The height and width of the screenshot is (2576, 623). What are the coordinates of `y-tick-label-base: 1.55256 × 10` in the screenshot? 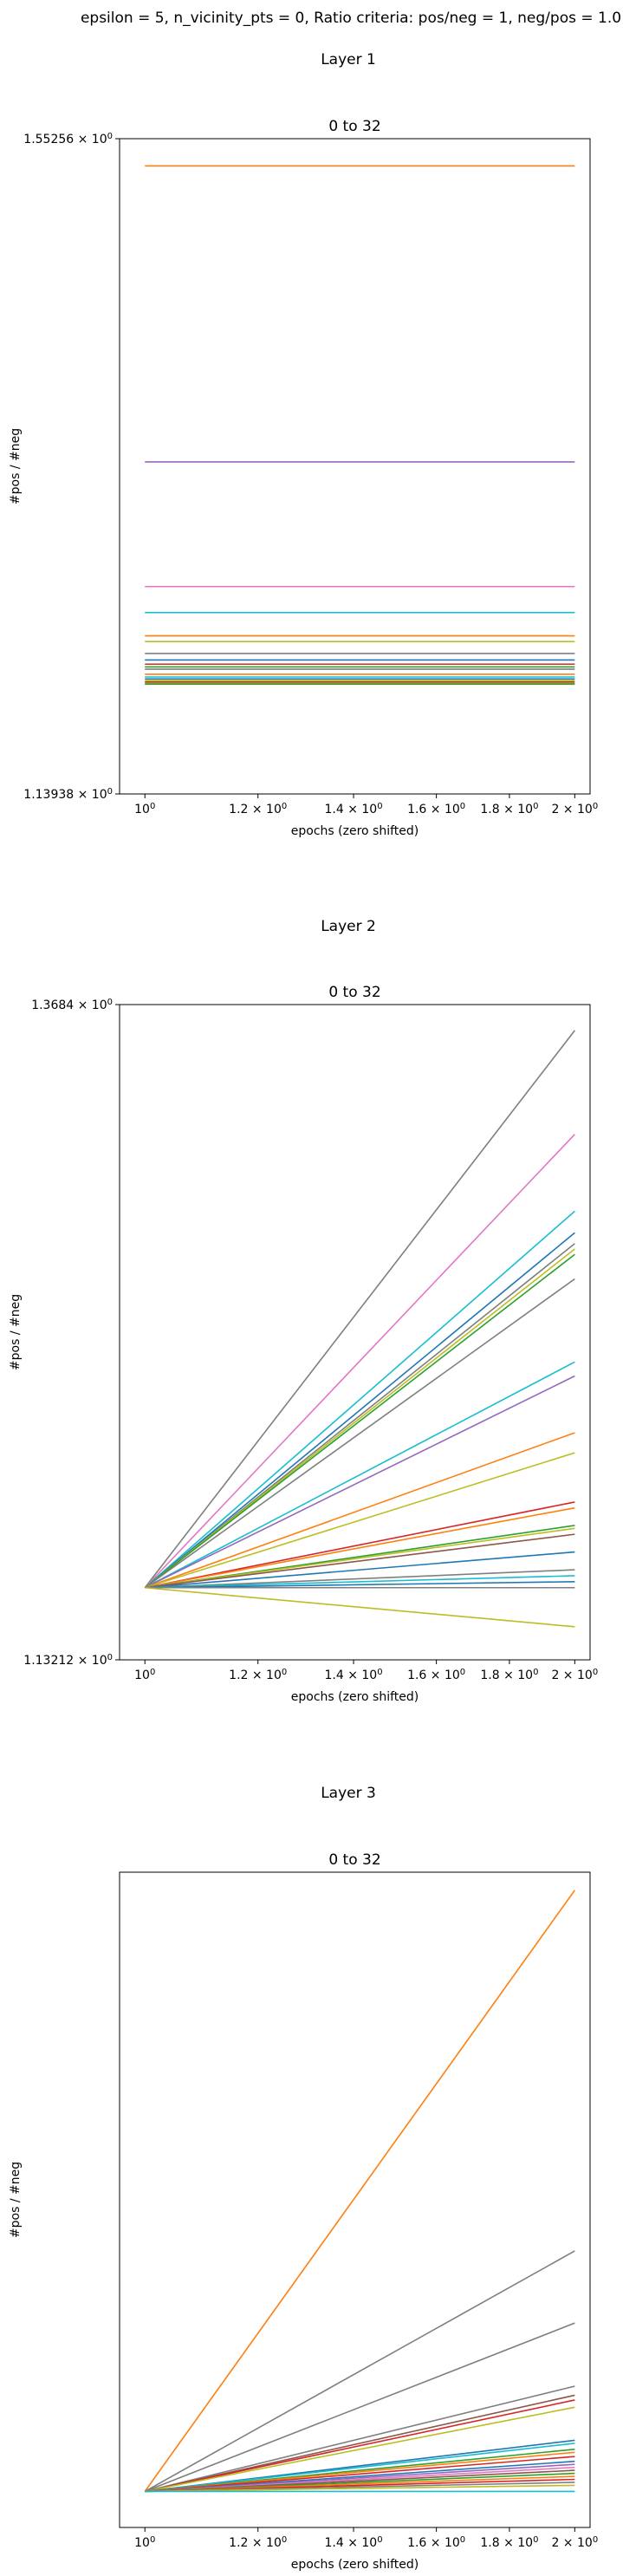 It's located at (65, 139).